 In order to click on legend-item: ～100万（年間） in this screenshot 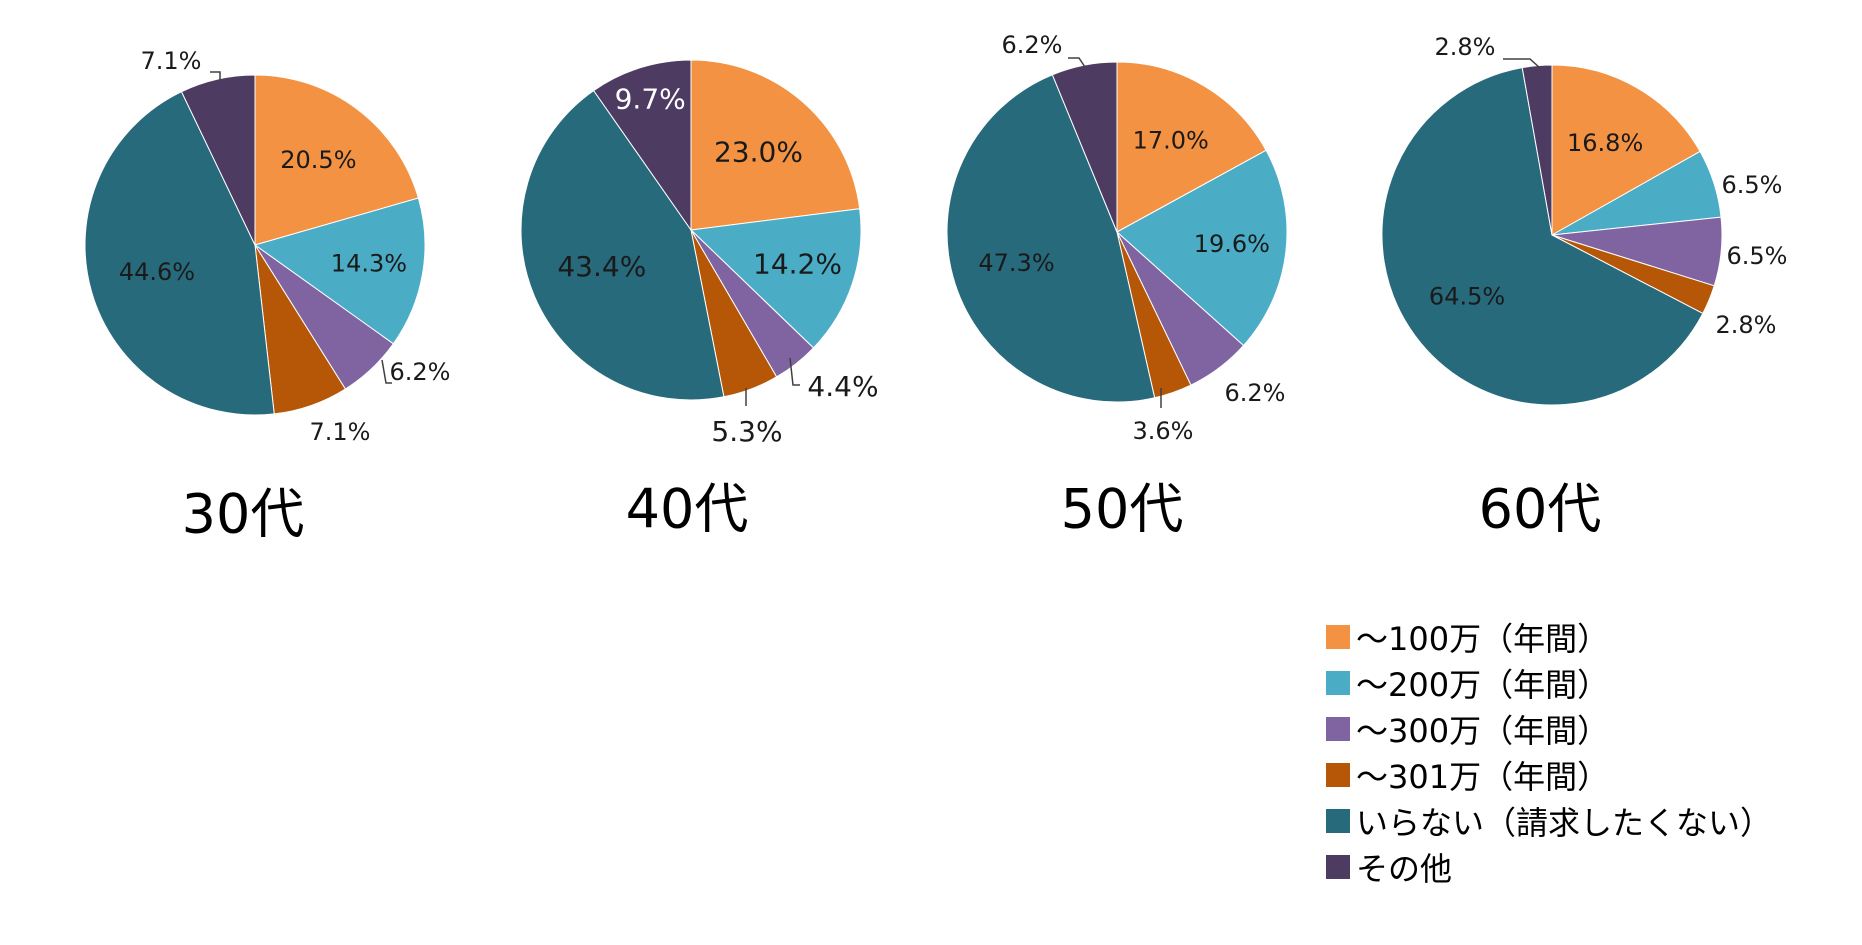, I will do `click(1549, 637)`.